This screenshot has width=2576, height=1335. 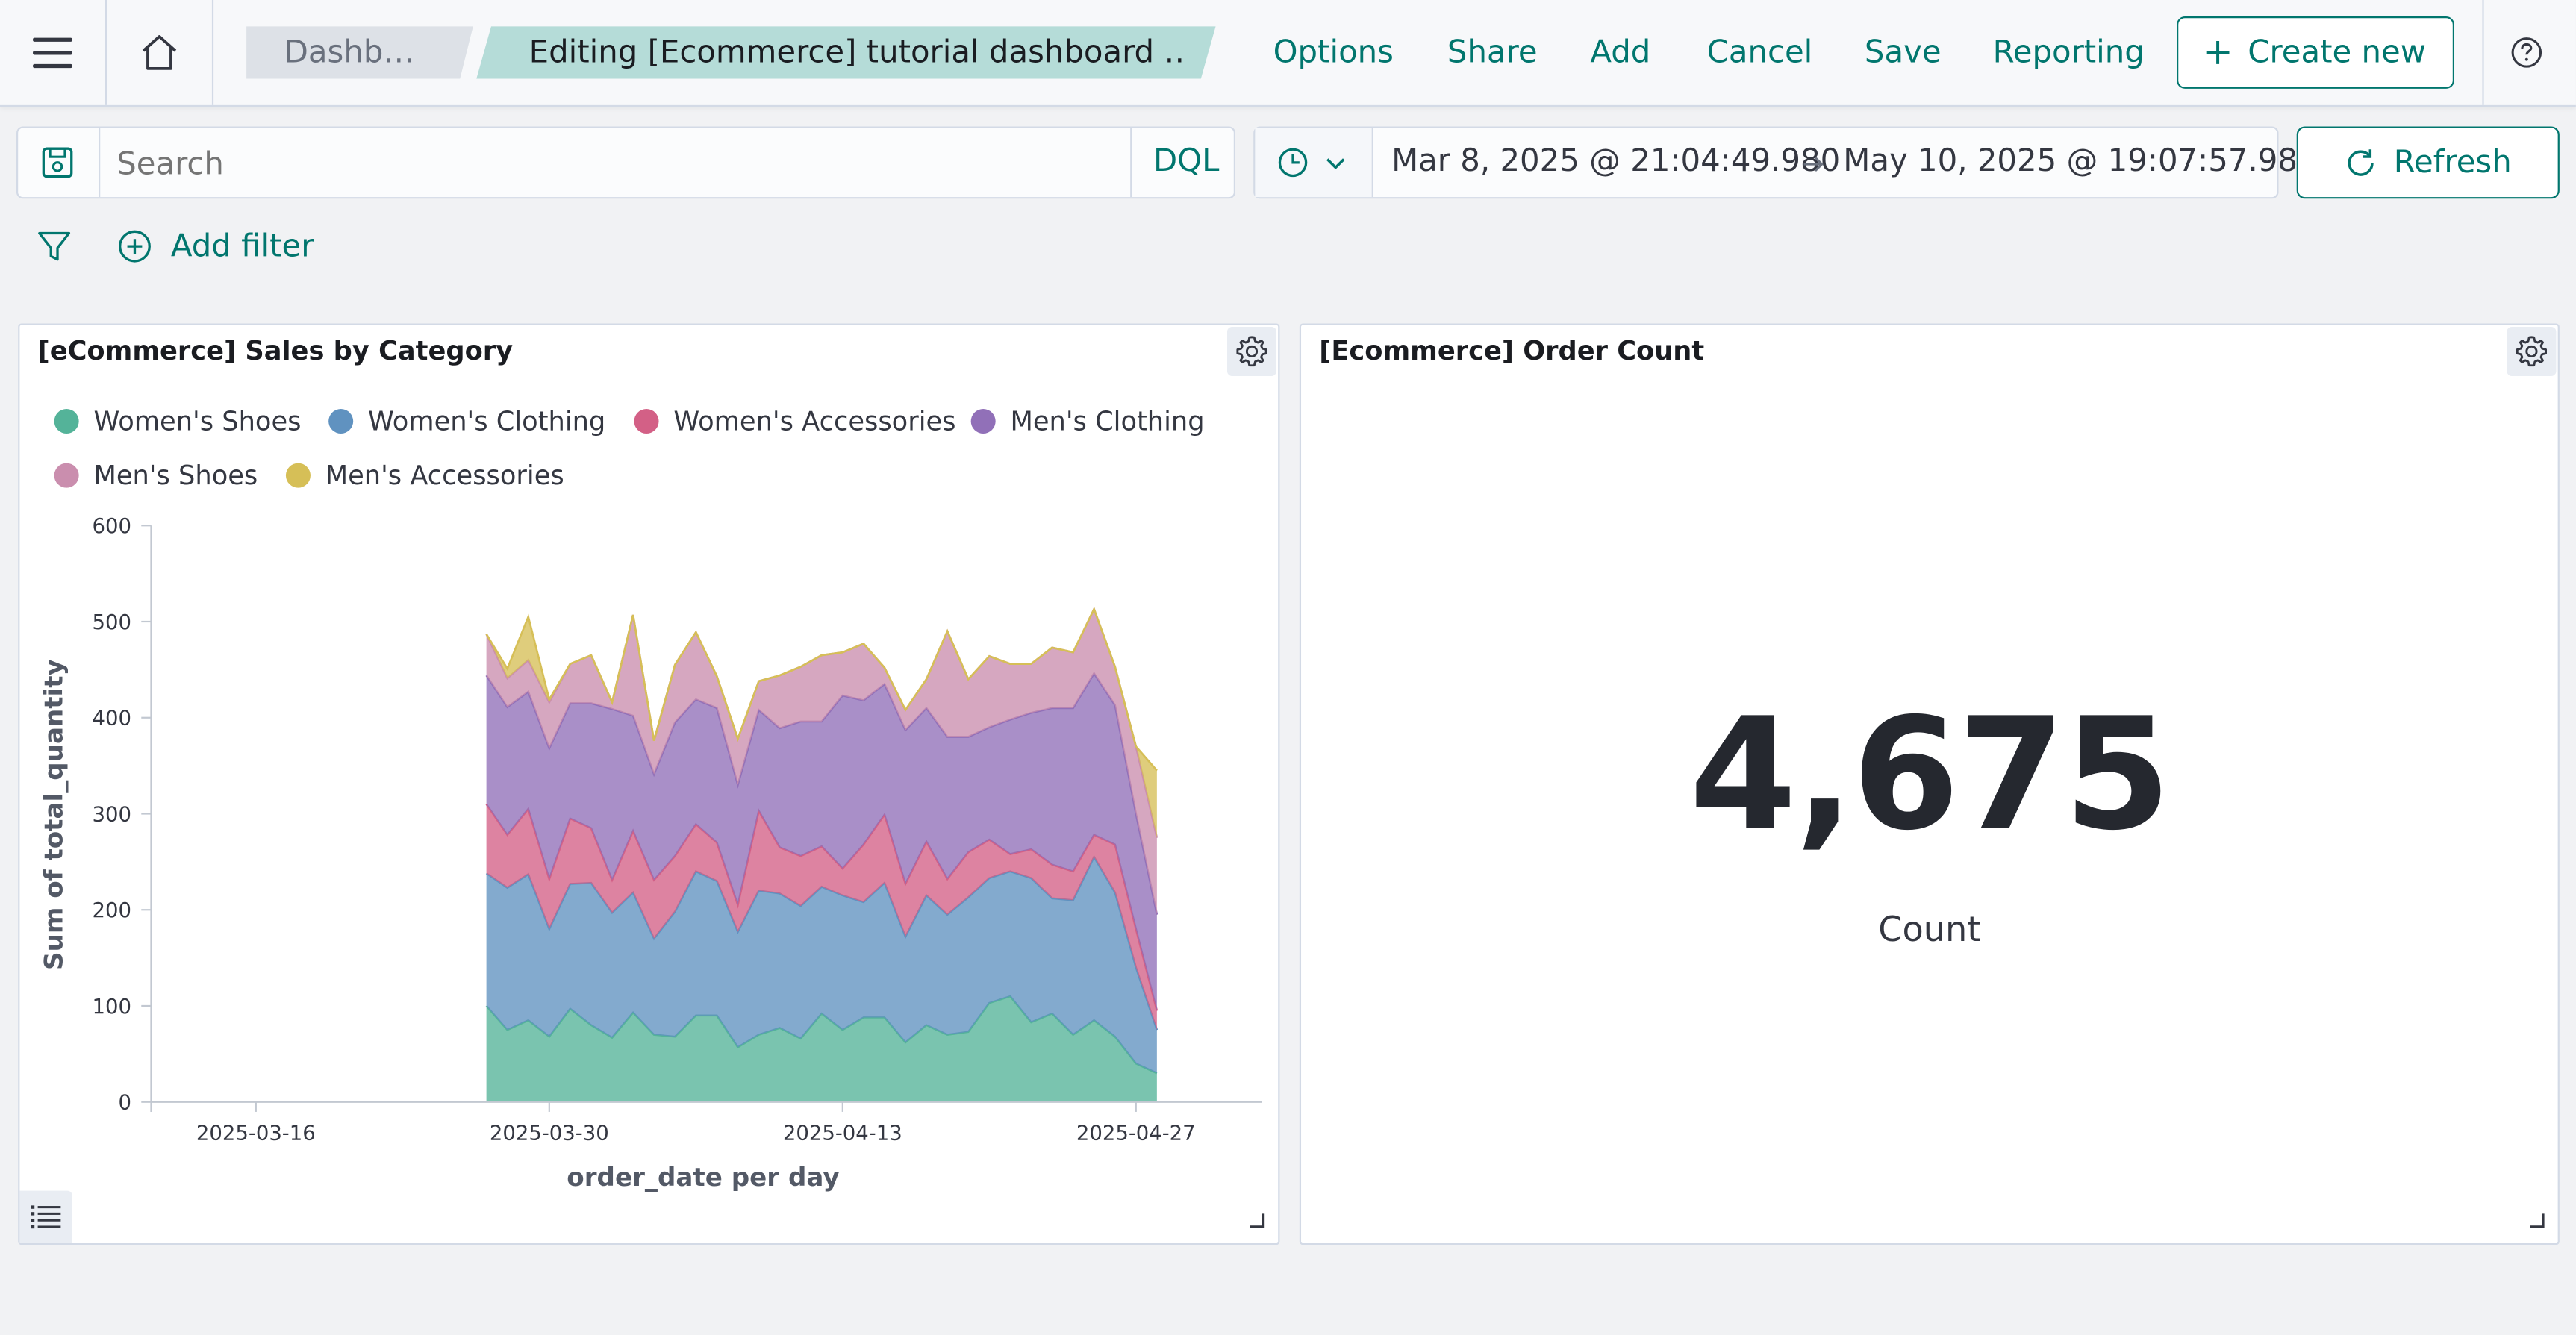 What do you see at coordinates (1333, 52) in the screenshot?
I see `options-link: Options` at bounding box center [1333, 52].